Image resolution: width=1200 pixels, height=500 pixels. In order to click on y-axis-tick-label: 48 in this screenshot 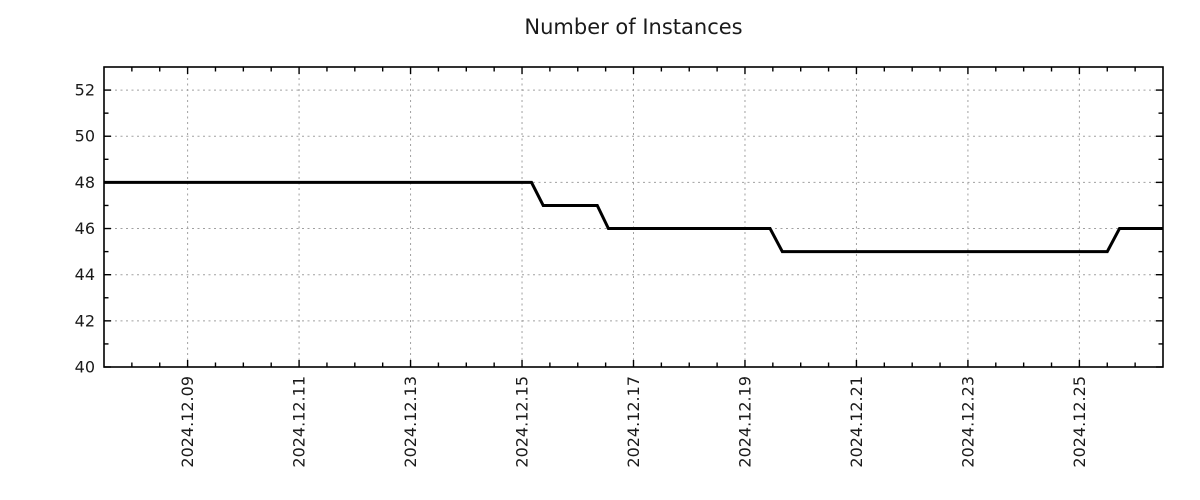, I will do `click(85, 182)`.